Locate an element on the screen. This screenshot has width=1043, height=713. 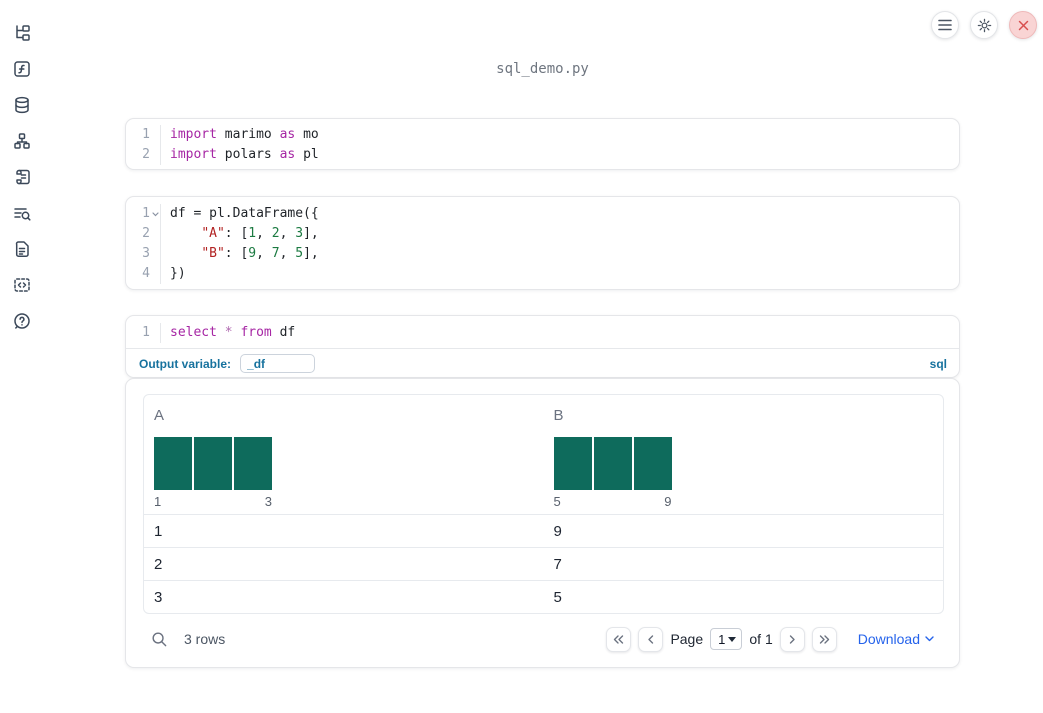
last-page-button is located at coordinates (824, 639).